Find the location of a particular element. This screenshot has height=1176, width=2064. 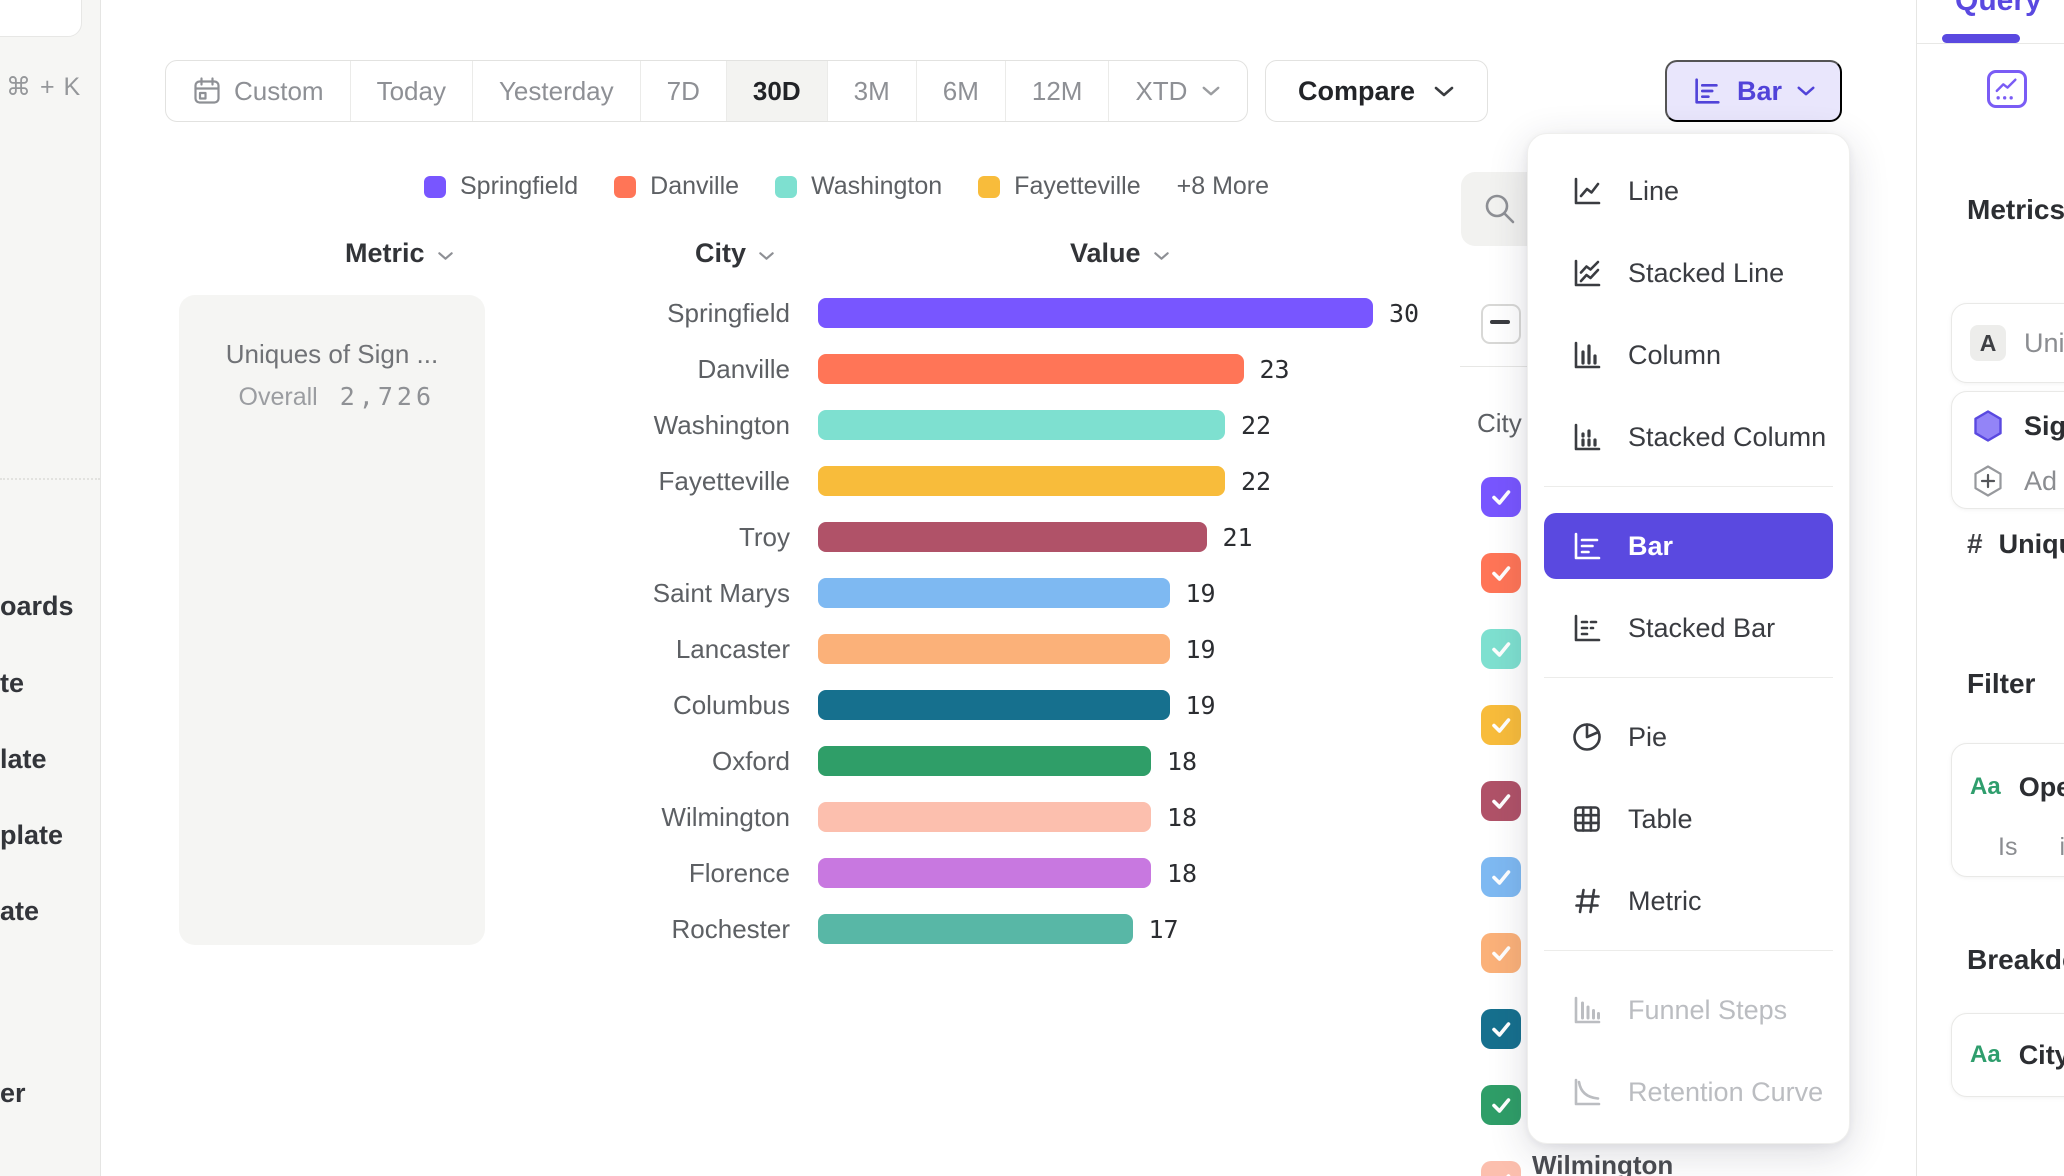

range-label: Yesterday is located at coordinates (556, 90).